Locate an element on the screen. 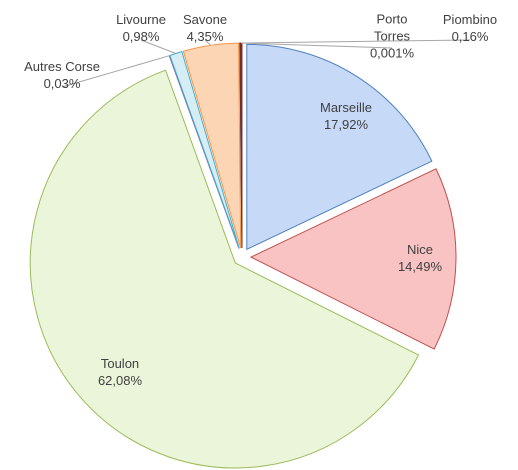  slice-value: 62,08% is located at coordinates (120, 380).